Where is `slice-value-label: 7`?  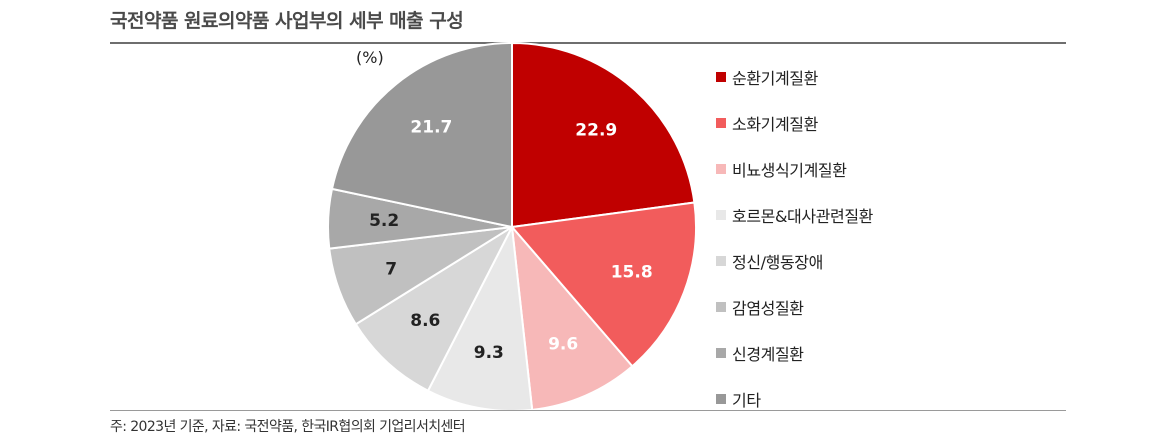
slice-value-label: 7 is located at coordinates (391, 269).